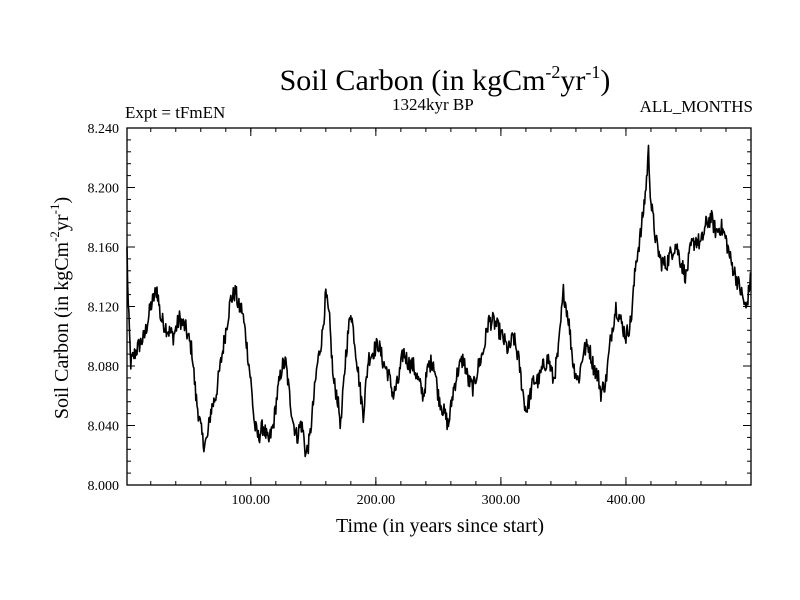  What do you see at coordinates (696, 106) in the screenshot?
I see `months-label: ALL_MONTHS` at bounding box center [696, 106].